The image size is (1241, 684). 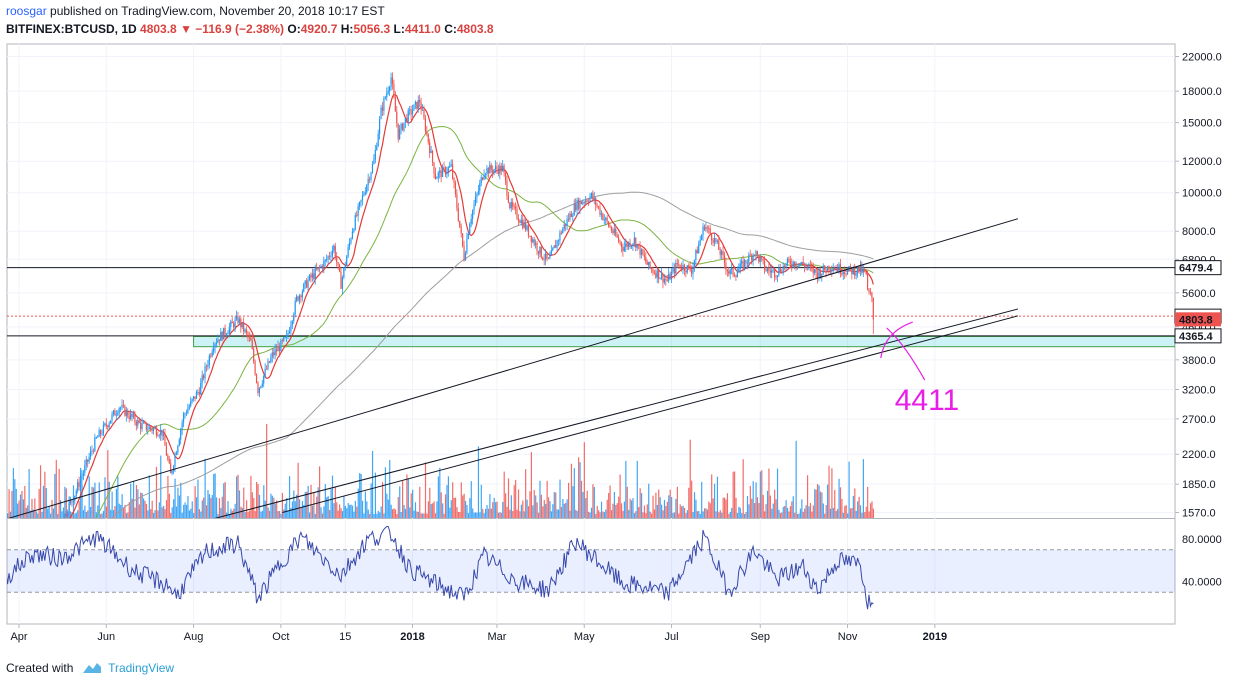 What do you see at coordinates (141, 668) in the screenshot?
I see `tradingview-link: TradingView` at bounding box center [141, 668].